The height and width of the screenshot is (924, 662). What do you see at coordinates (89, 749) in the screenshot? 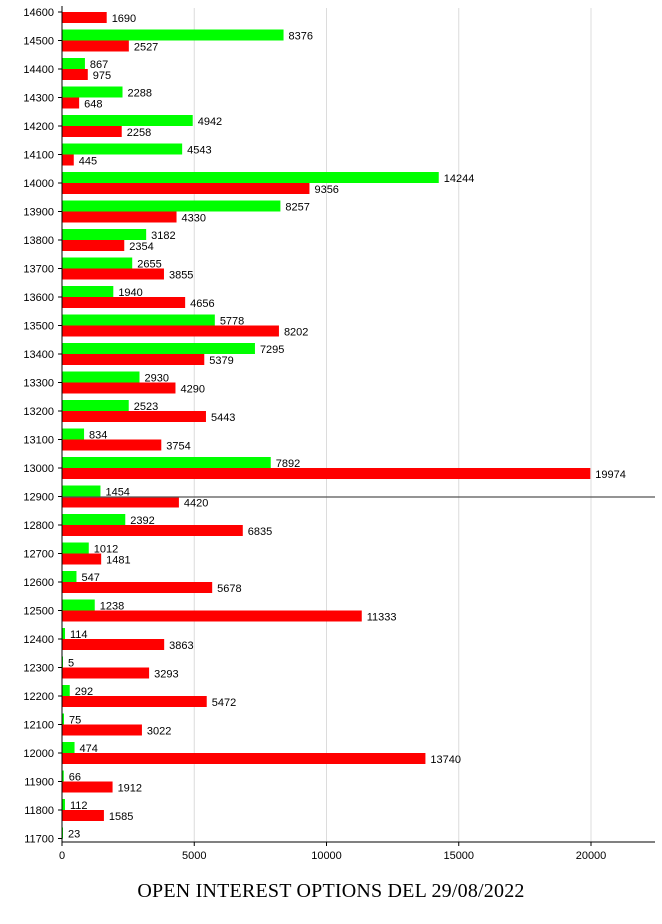
I see `green-bar-label: 474` at bounding box center [89, 749].